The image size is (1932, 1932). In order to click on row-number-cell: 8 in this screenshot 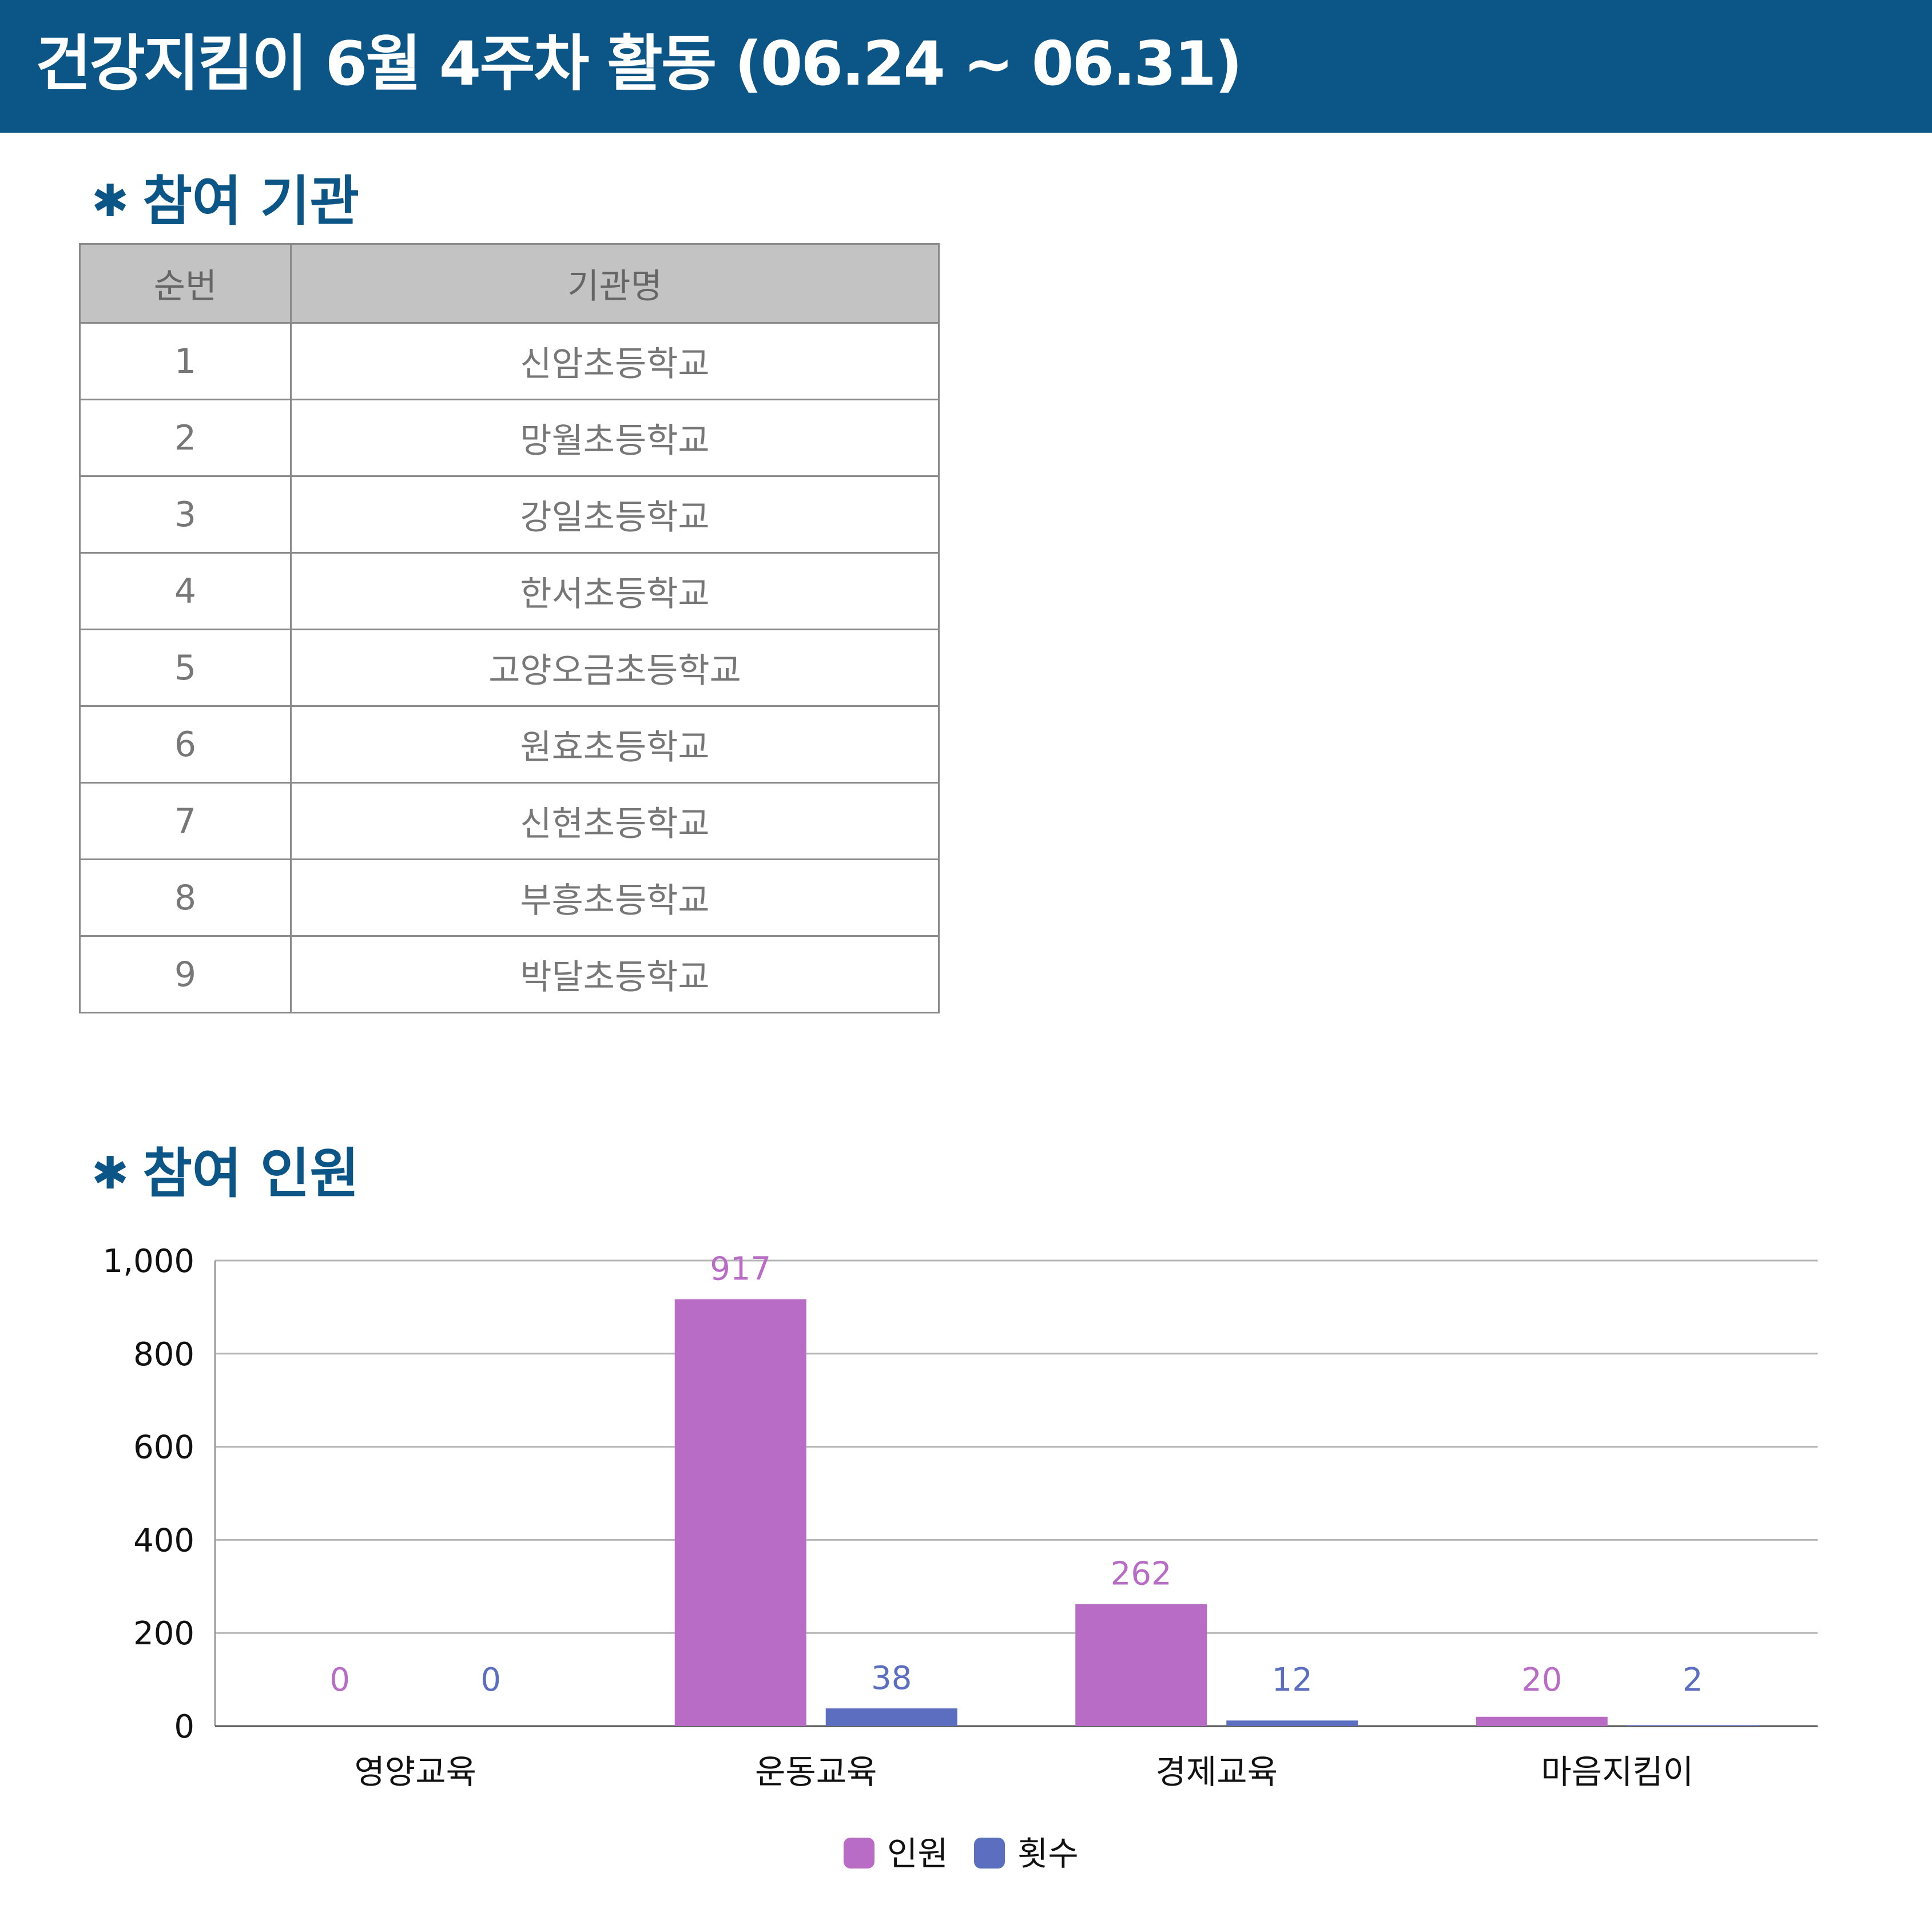, I will do `click(185, 898)`.